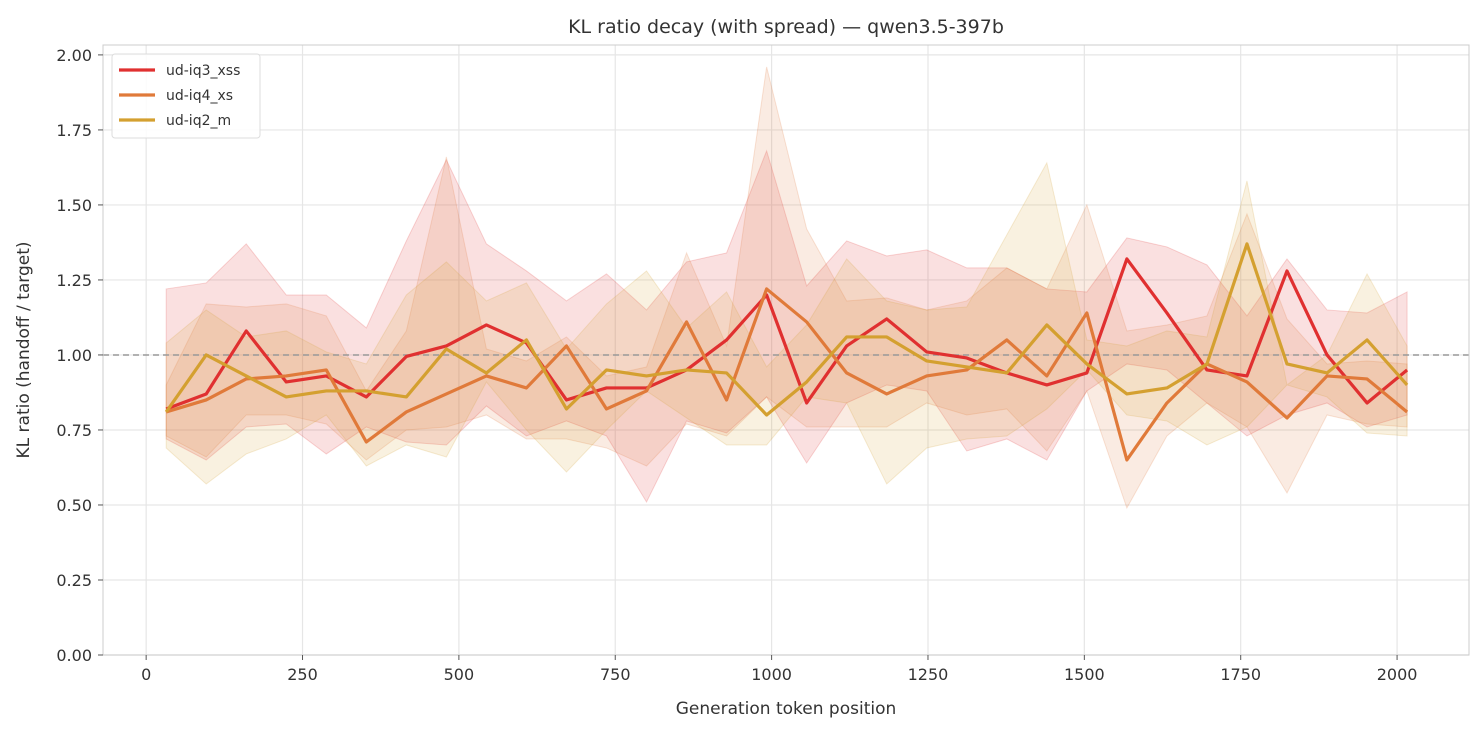 This screenshot has width=1484, height=737. What do you see at coordinates (1084, 674) in the screenshot?
I see `x-tick-label: 1500` at bounding box center [1084, 674].